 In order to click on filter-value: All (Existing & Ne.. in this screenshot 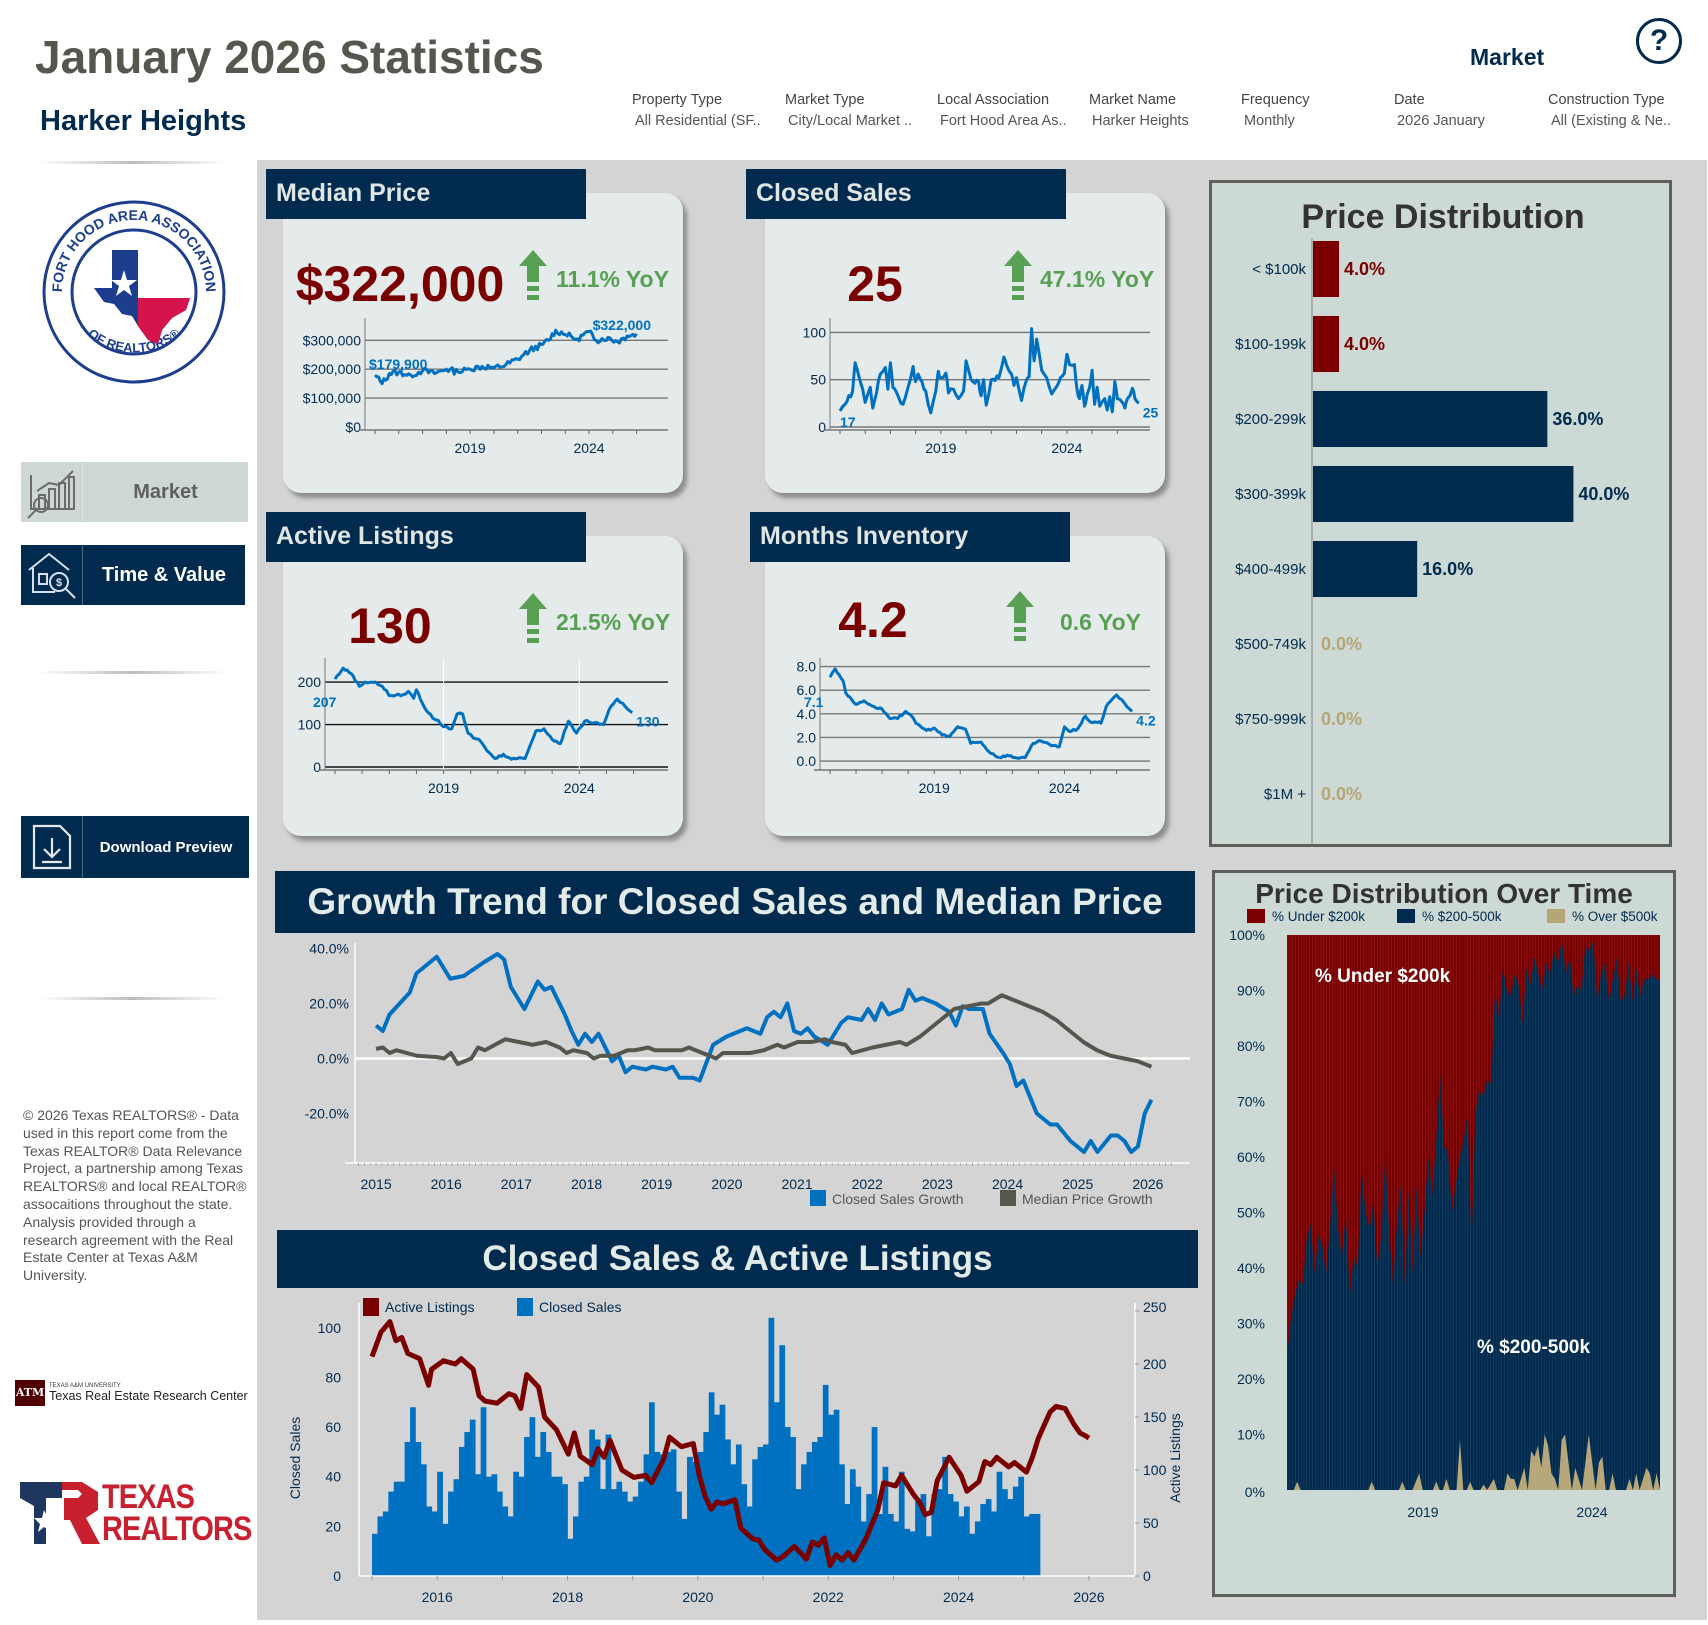, I will do `click(1611, 121)`.